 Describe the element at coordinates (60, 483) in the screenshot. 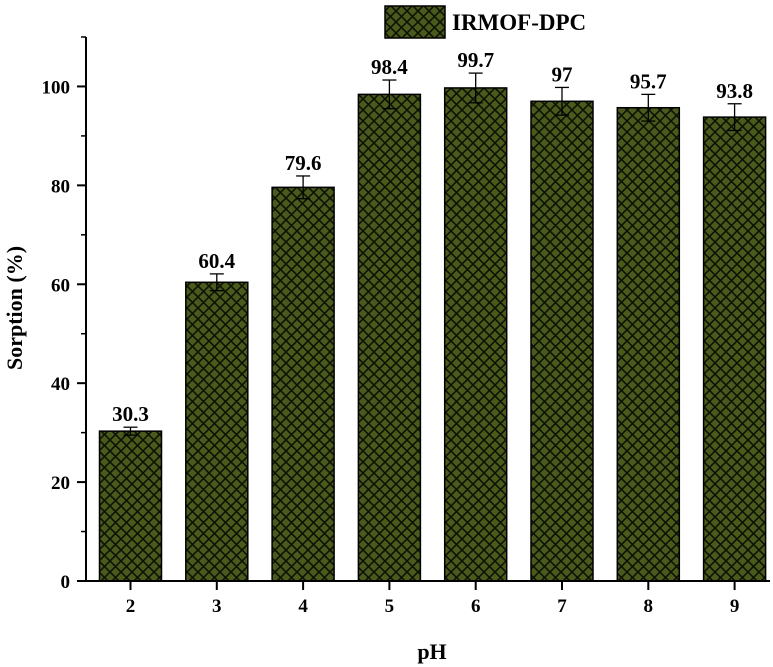

I see `y-tick-label: 20` at that location.